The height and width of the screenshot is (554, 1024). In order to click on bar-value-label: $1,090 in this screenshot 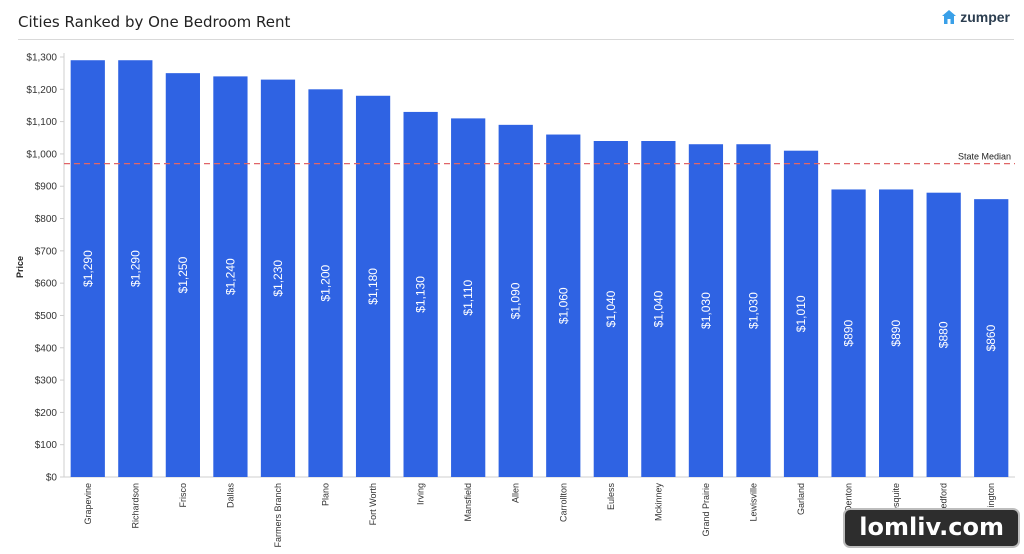, I will do `click(516, 300)`.